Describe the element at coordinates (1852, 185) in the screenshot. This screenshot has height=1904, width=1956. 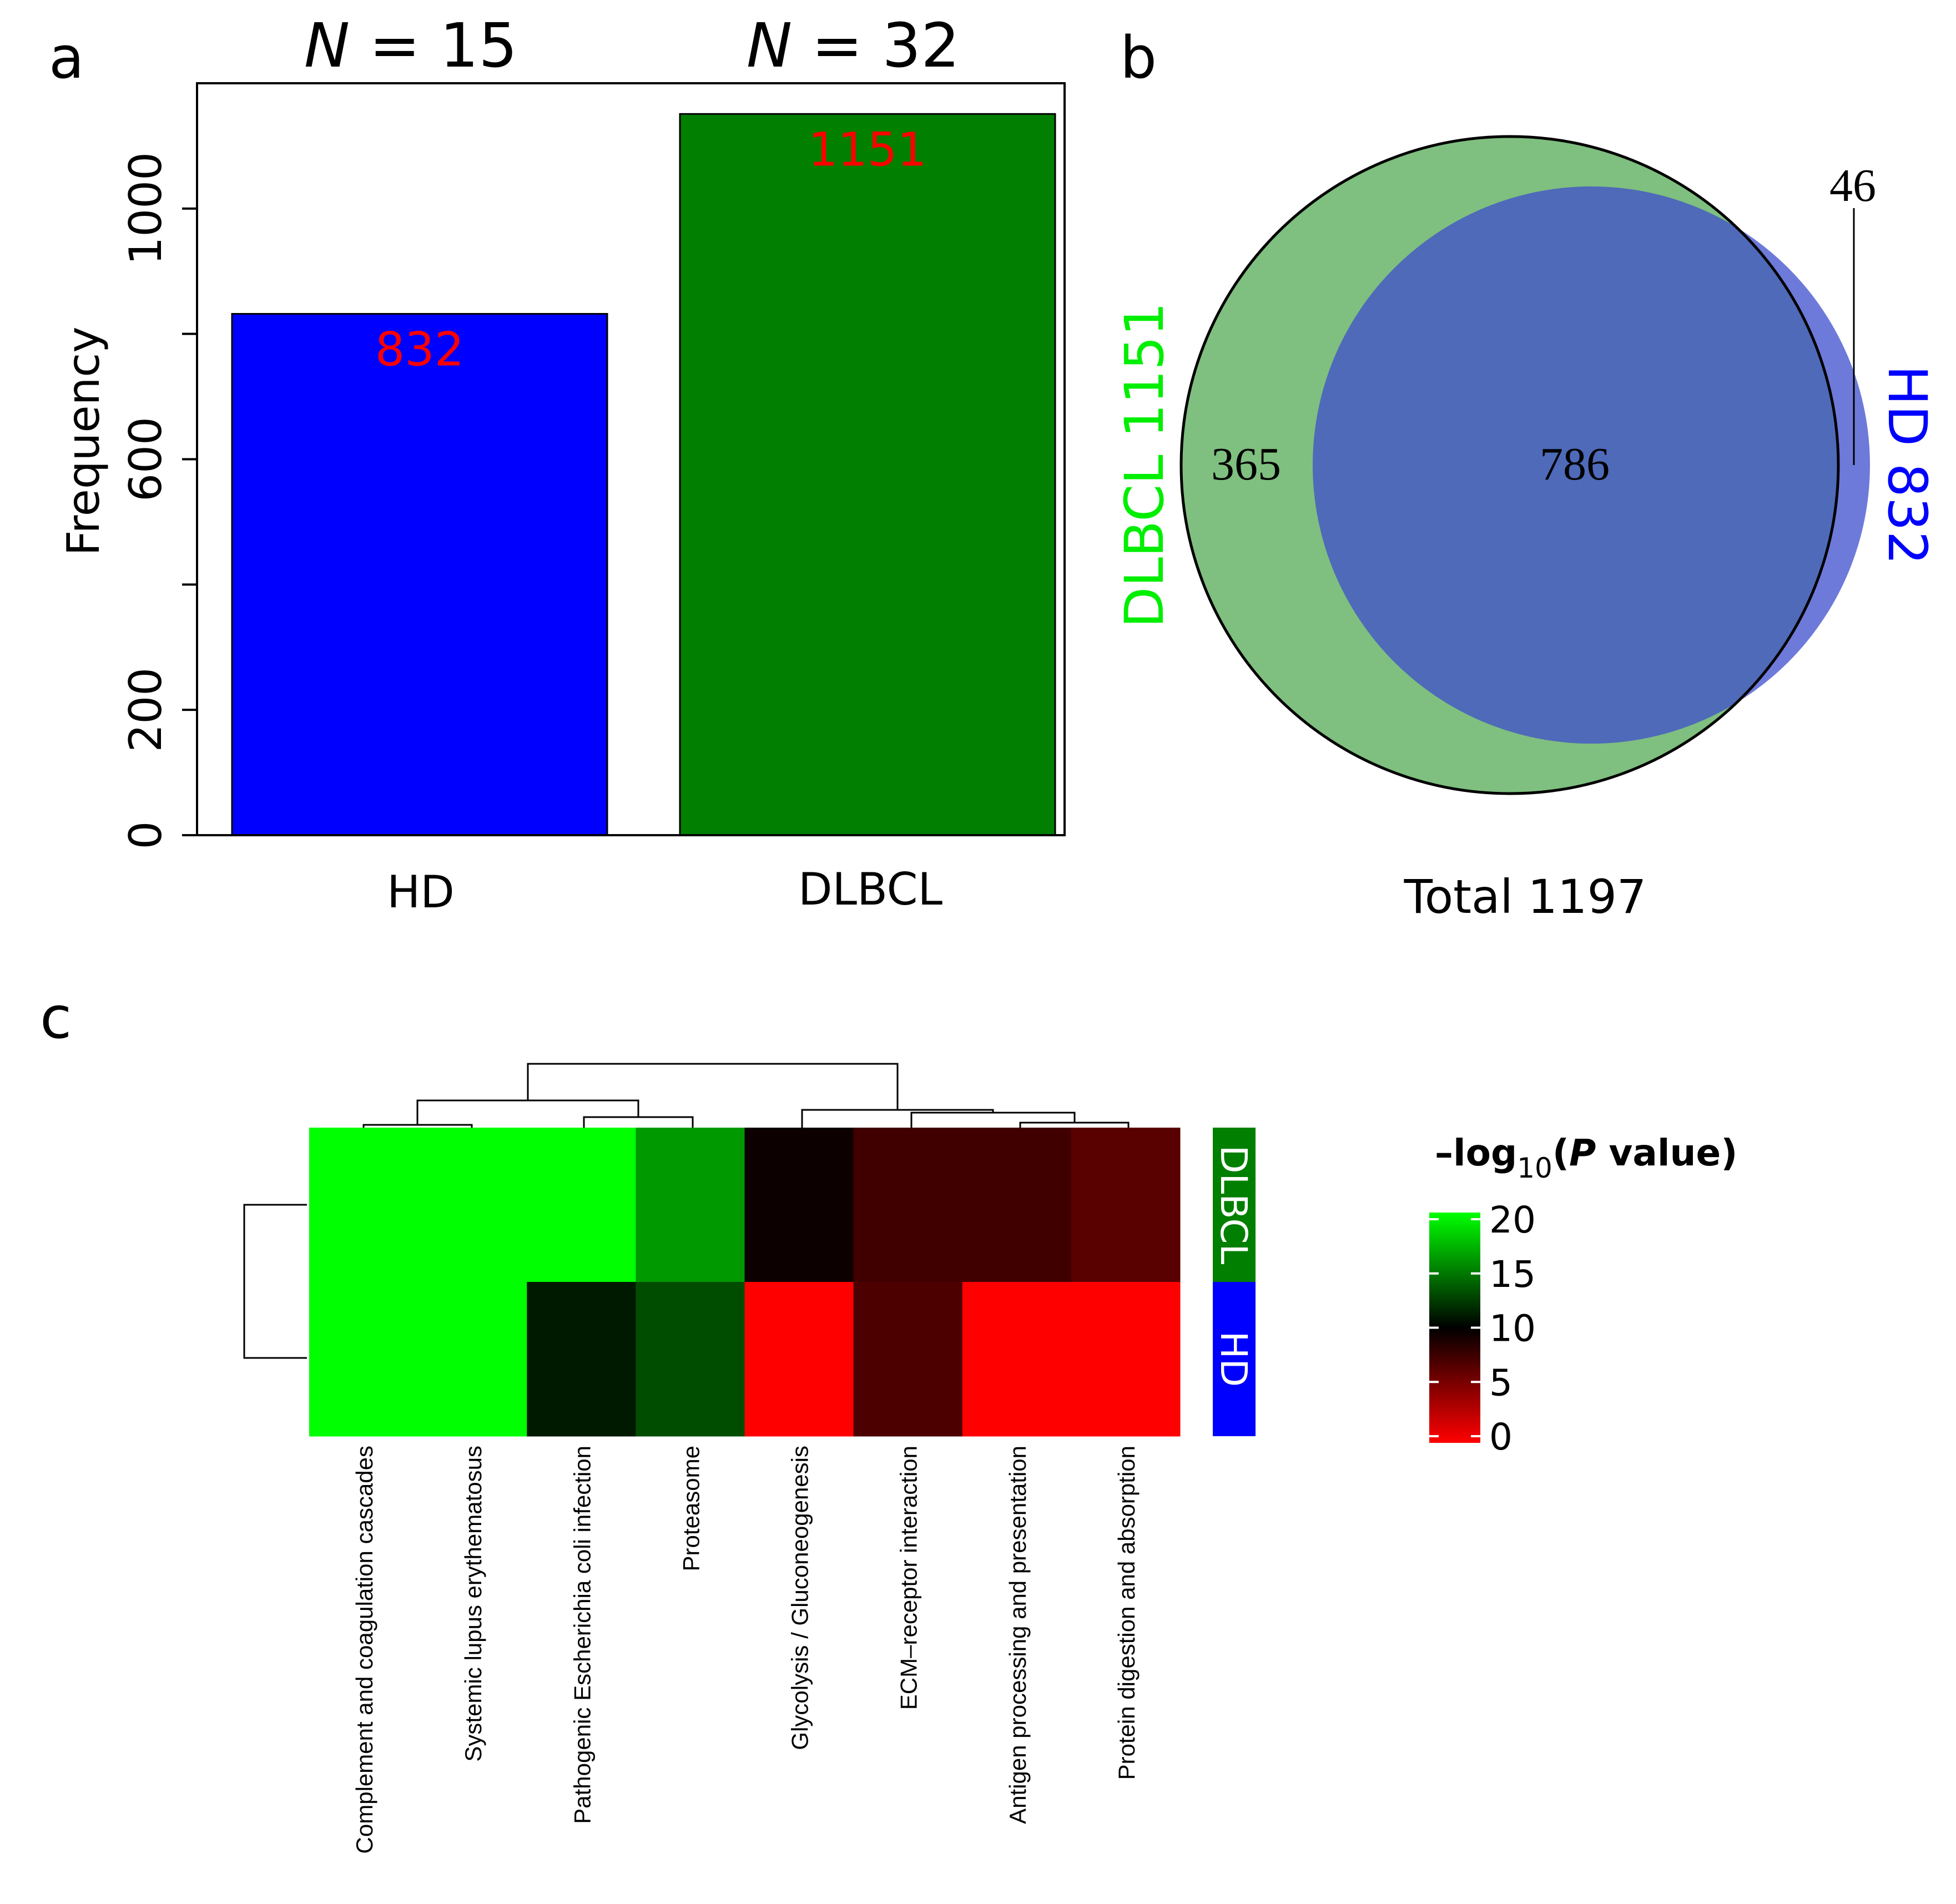
I see `region-hd-only-count: 46` at that location.